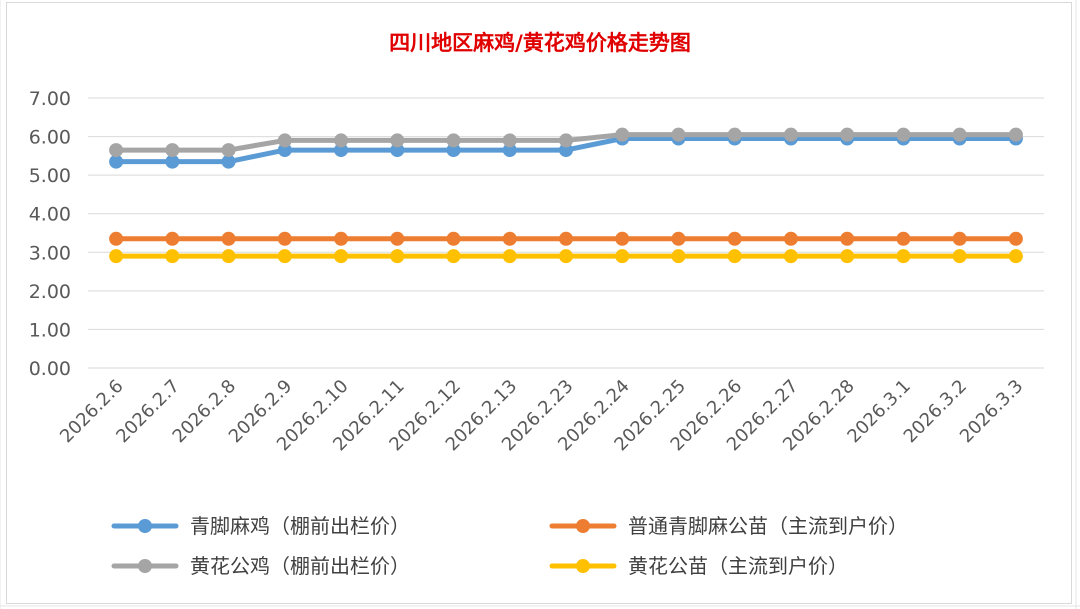 This screenshot has height=609, width=1080. I want to click on legend-label: 黄花公苗（主流到户价）, so click(738, 566).